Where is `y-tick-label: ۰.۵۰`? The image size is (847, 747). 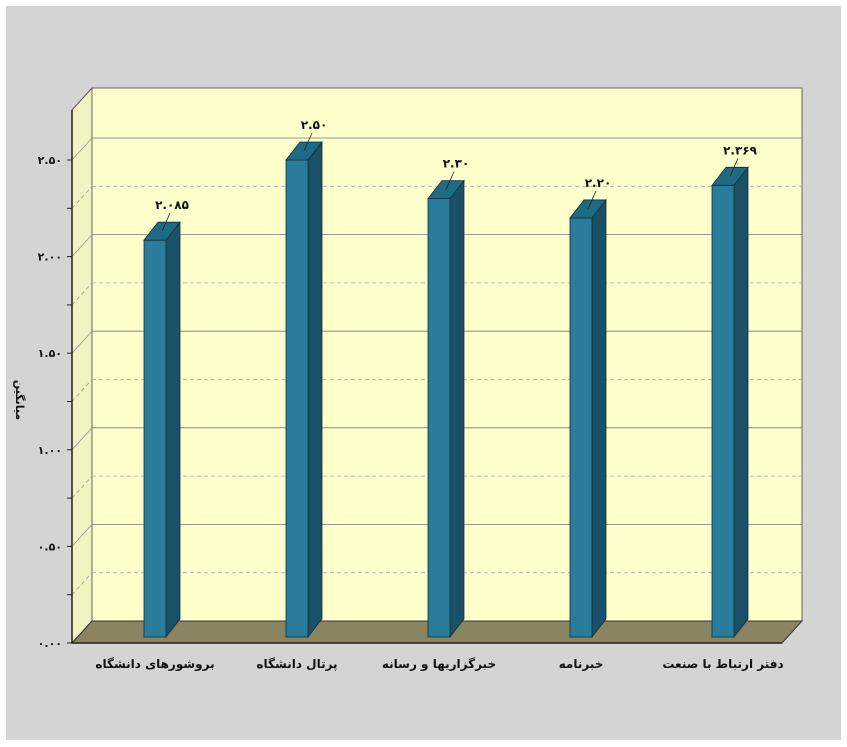 y-tick-label: ۰.۵۰ is located at coordinates (50, 546).